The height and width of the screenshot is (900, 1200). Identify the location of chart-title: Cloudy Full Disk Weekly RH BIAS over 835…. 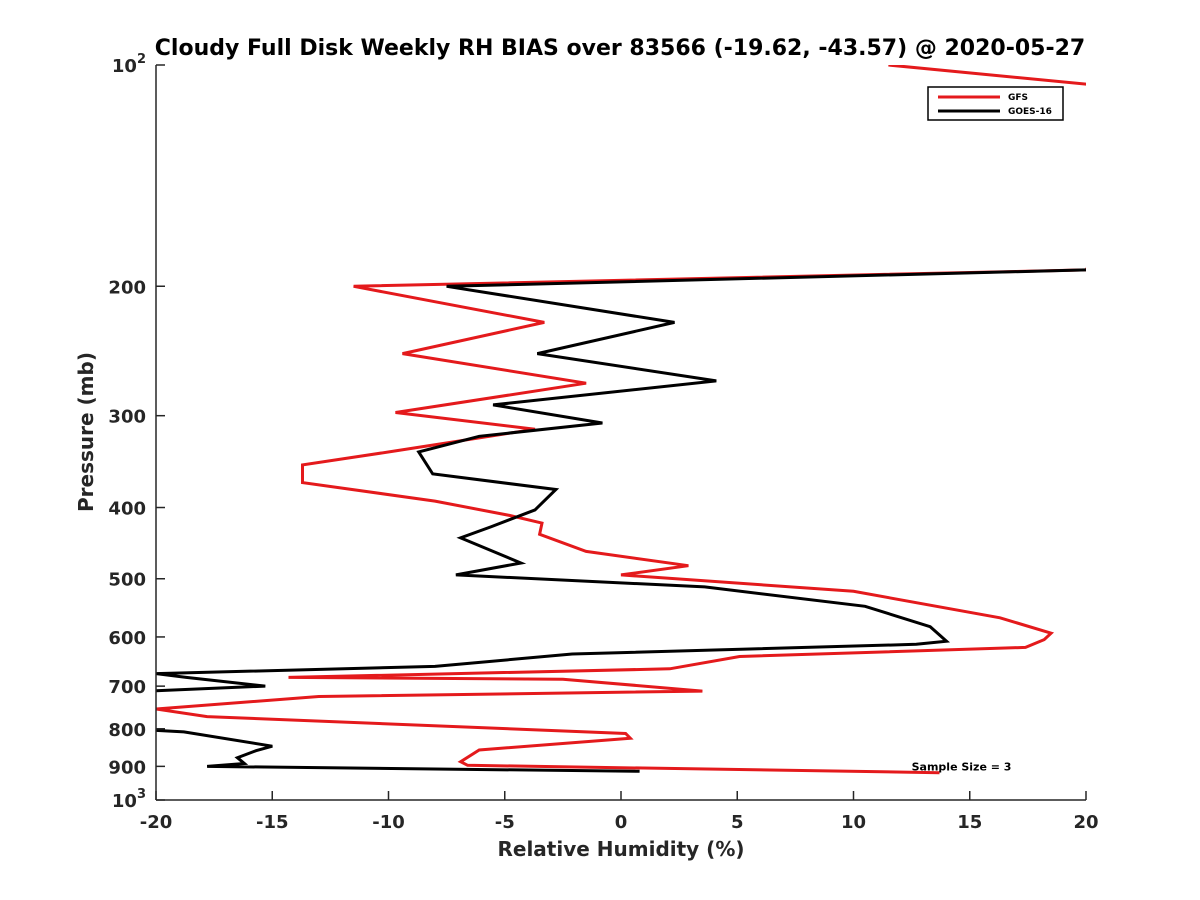
(620, 48).